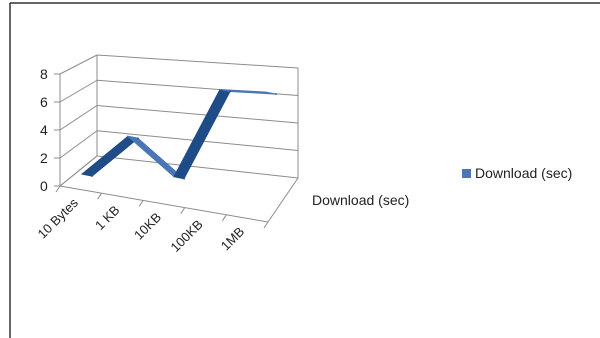 The image size is (600, 338). Describe the element at coordinates (58, 218) in the screenshot. I see `xtick-label-0: 10 Bytes` at that location.